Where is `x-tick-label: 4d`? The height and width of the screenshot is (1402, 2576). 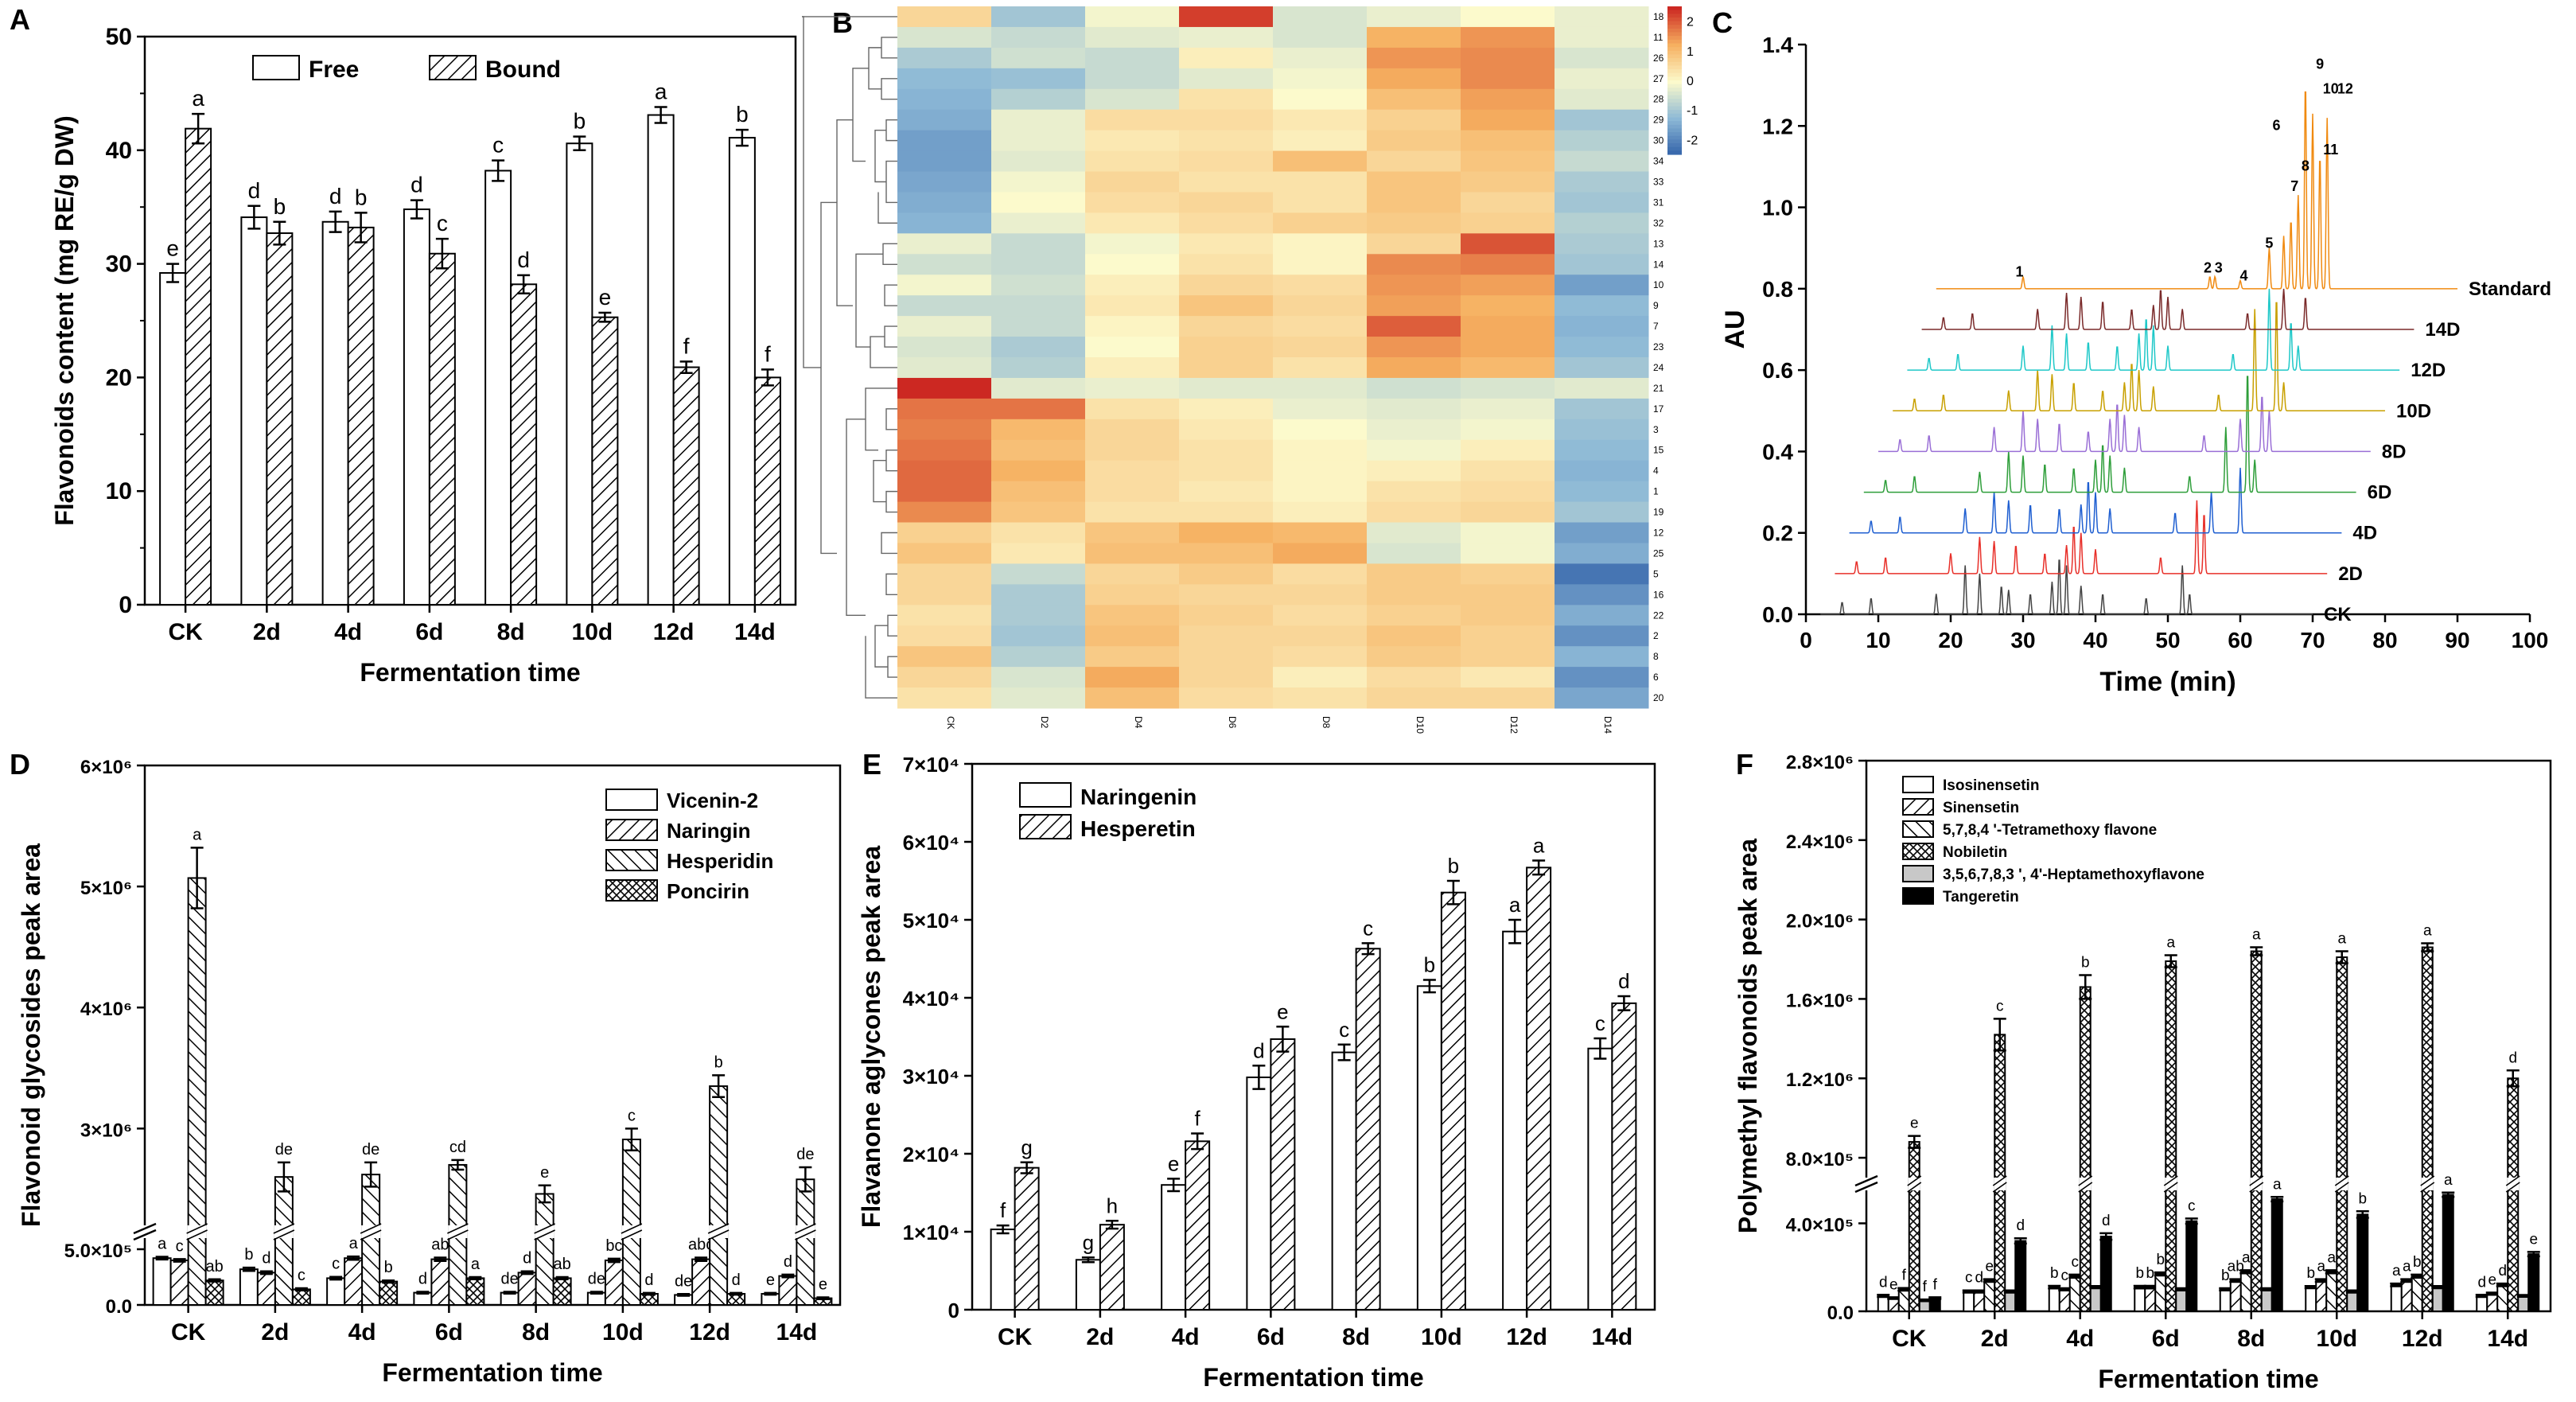
x-tick-label: 4d is located at coordinates (362, 1332).